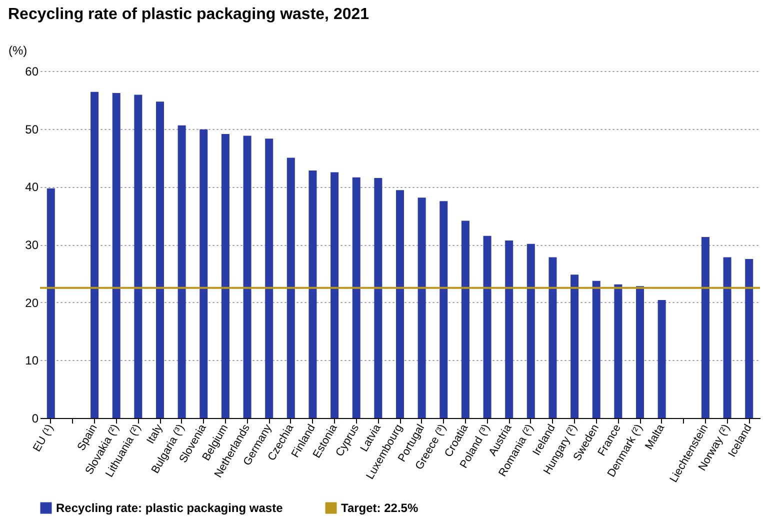 The image size is (763, 522). What do you see at coordinates (32, 129) in the screenshot?
I see `y-tick-label: 50` at bounding box center [32, 129].